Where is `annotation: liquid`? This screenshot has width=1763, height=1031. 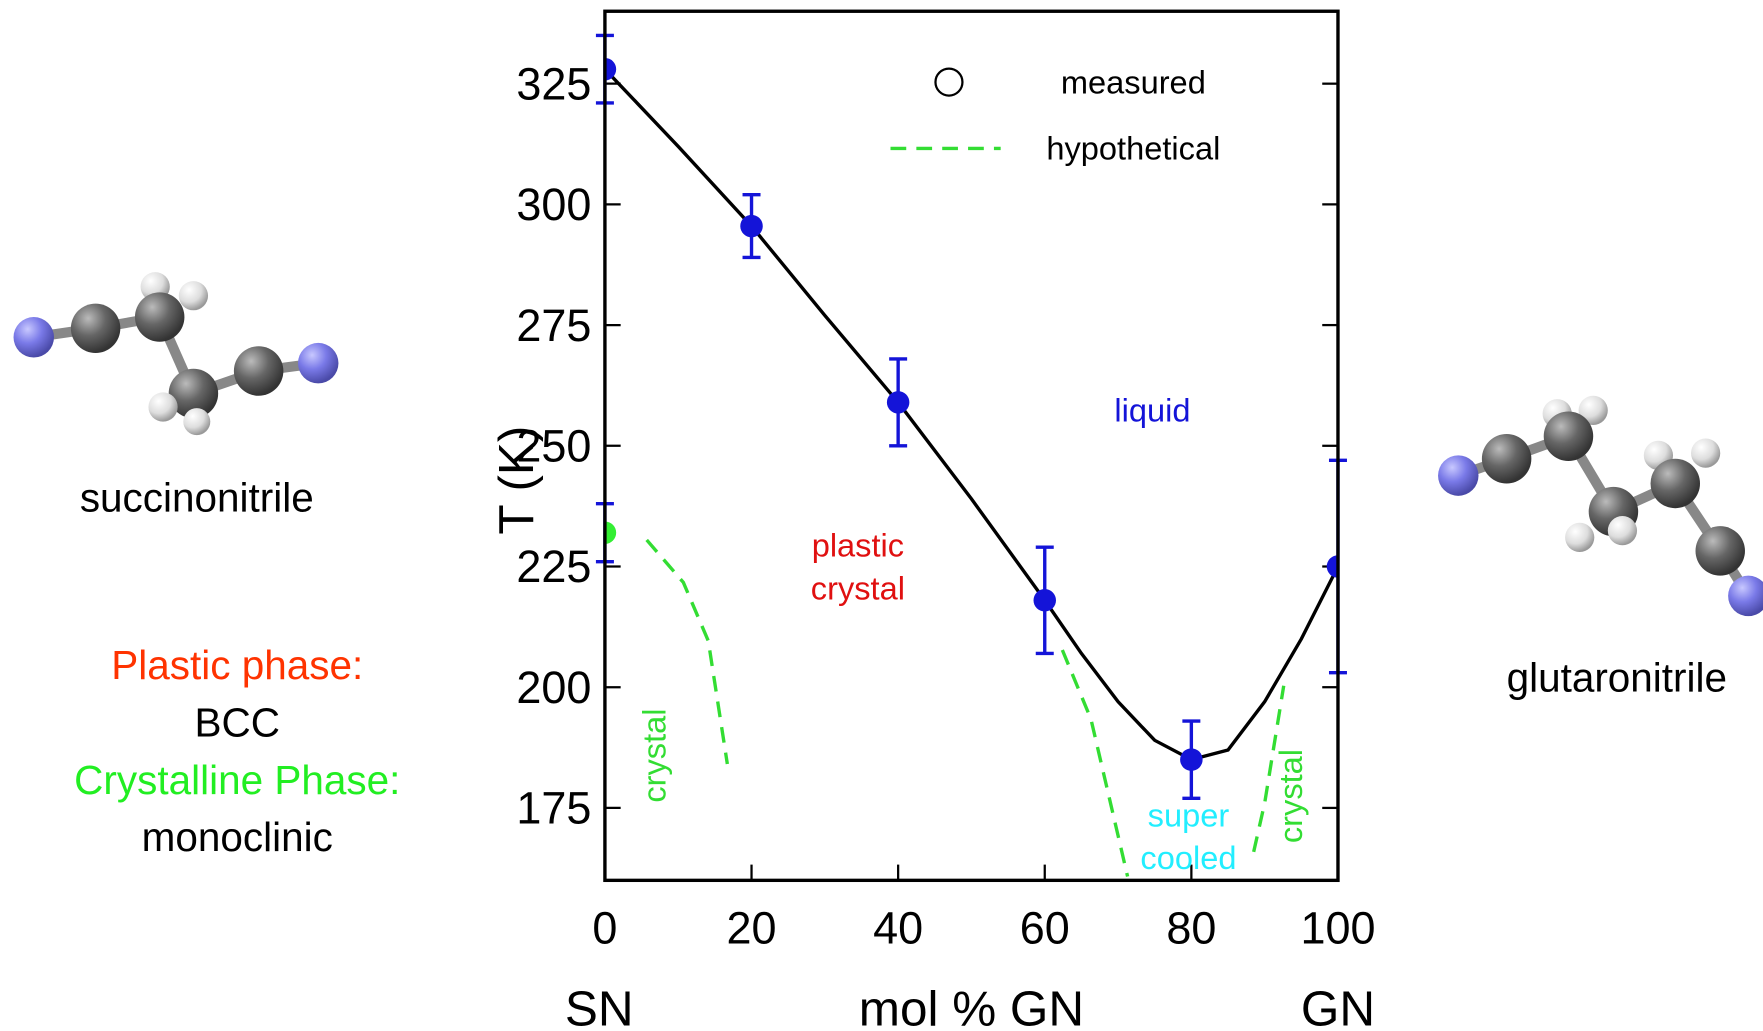
annotation: liquid is located at coordinates (1152, 410).